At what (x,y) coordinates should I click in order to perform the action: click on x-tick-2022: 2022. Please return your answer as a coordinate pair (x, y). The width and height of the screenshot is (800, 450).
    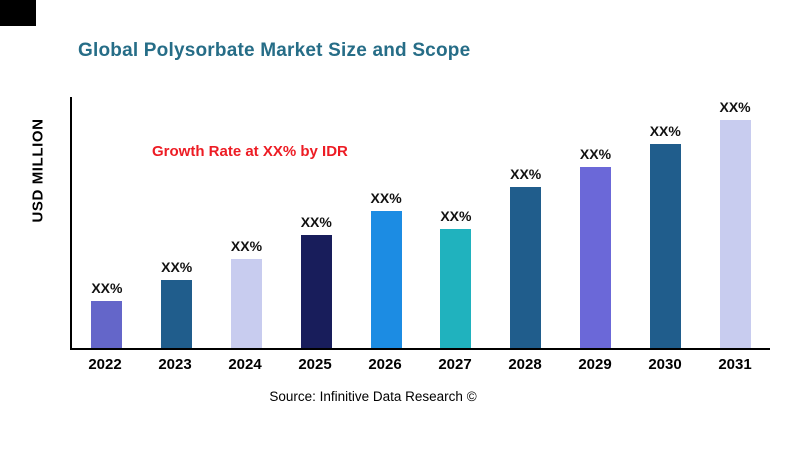
    Looking at the image, I should click on (105, 364).